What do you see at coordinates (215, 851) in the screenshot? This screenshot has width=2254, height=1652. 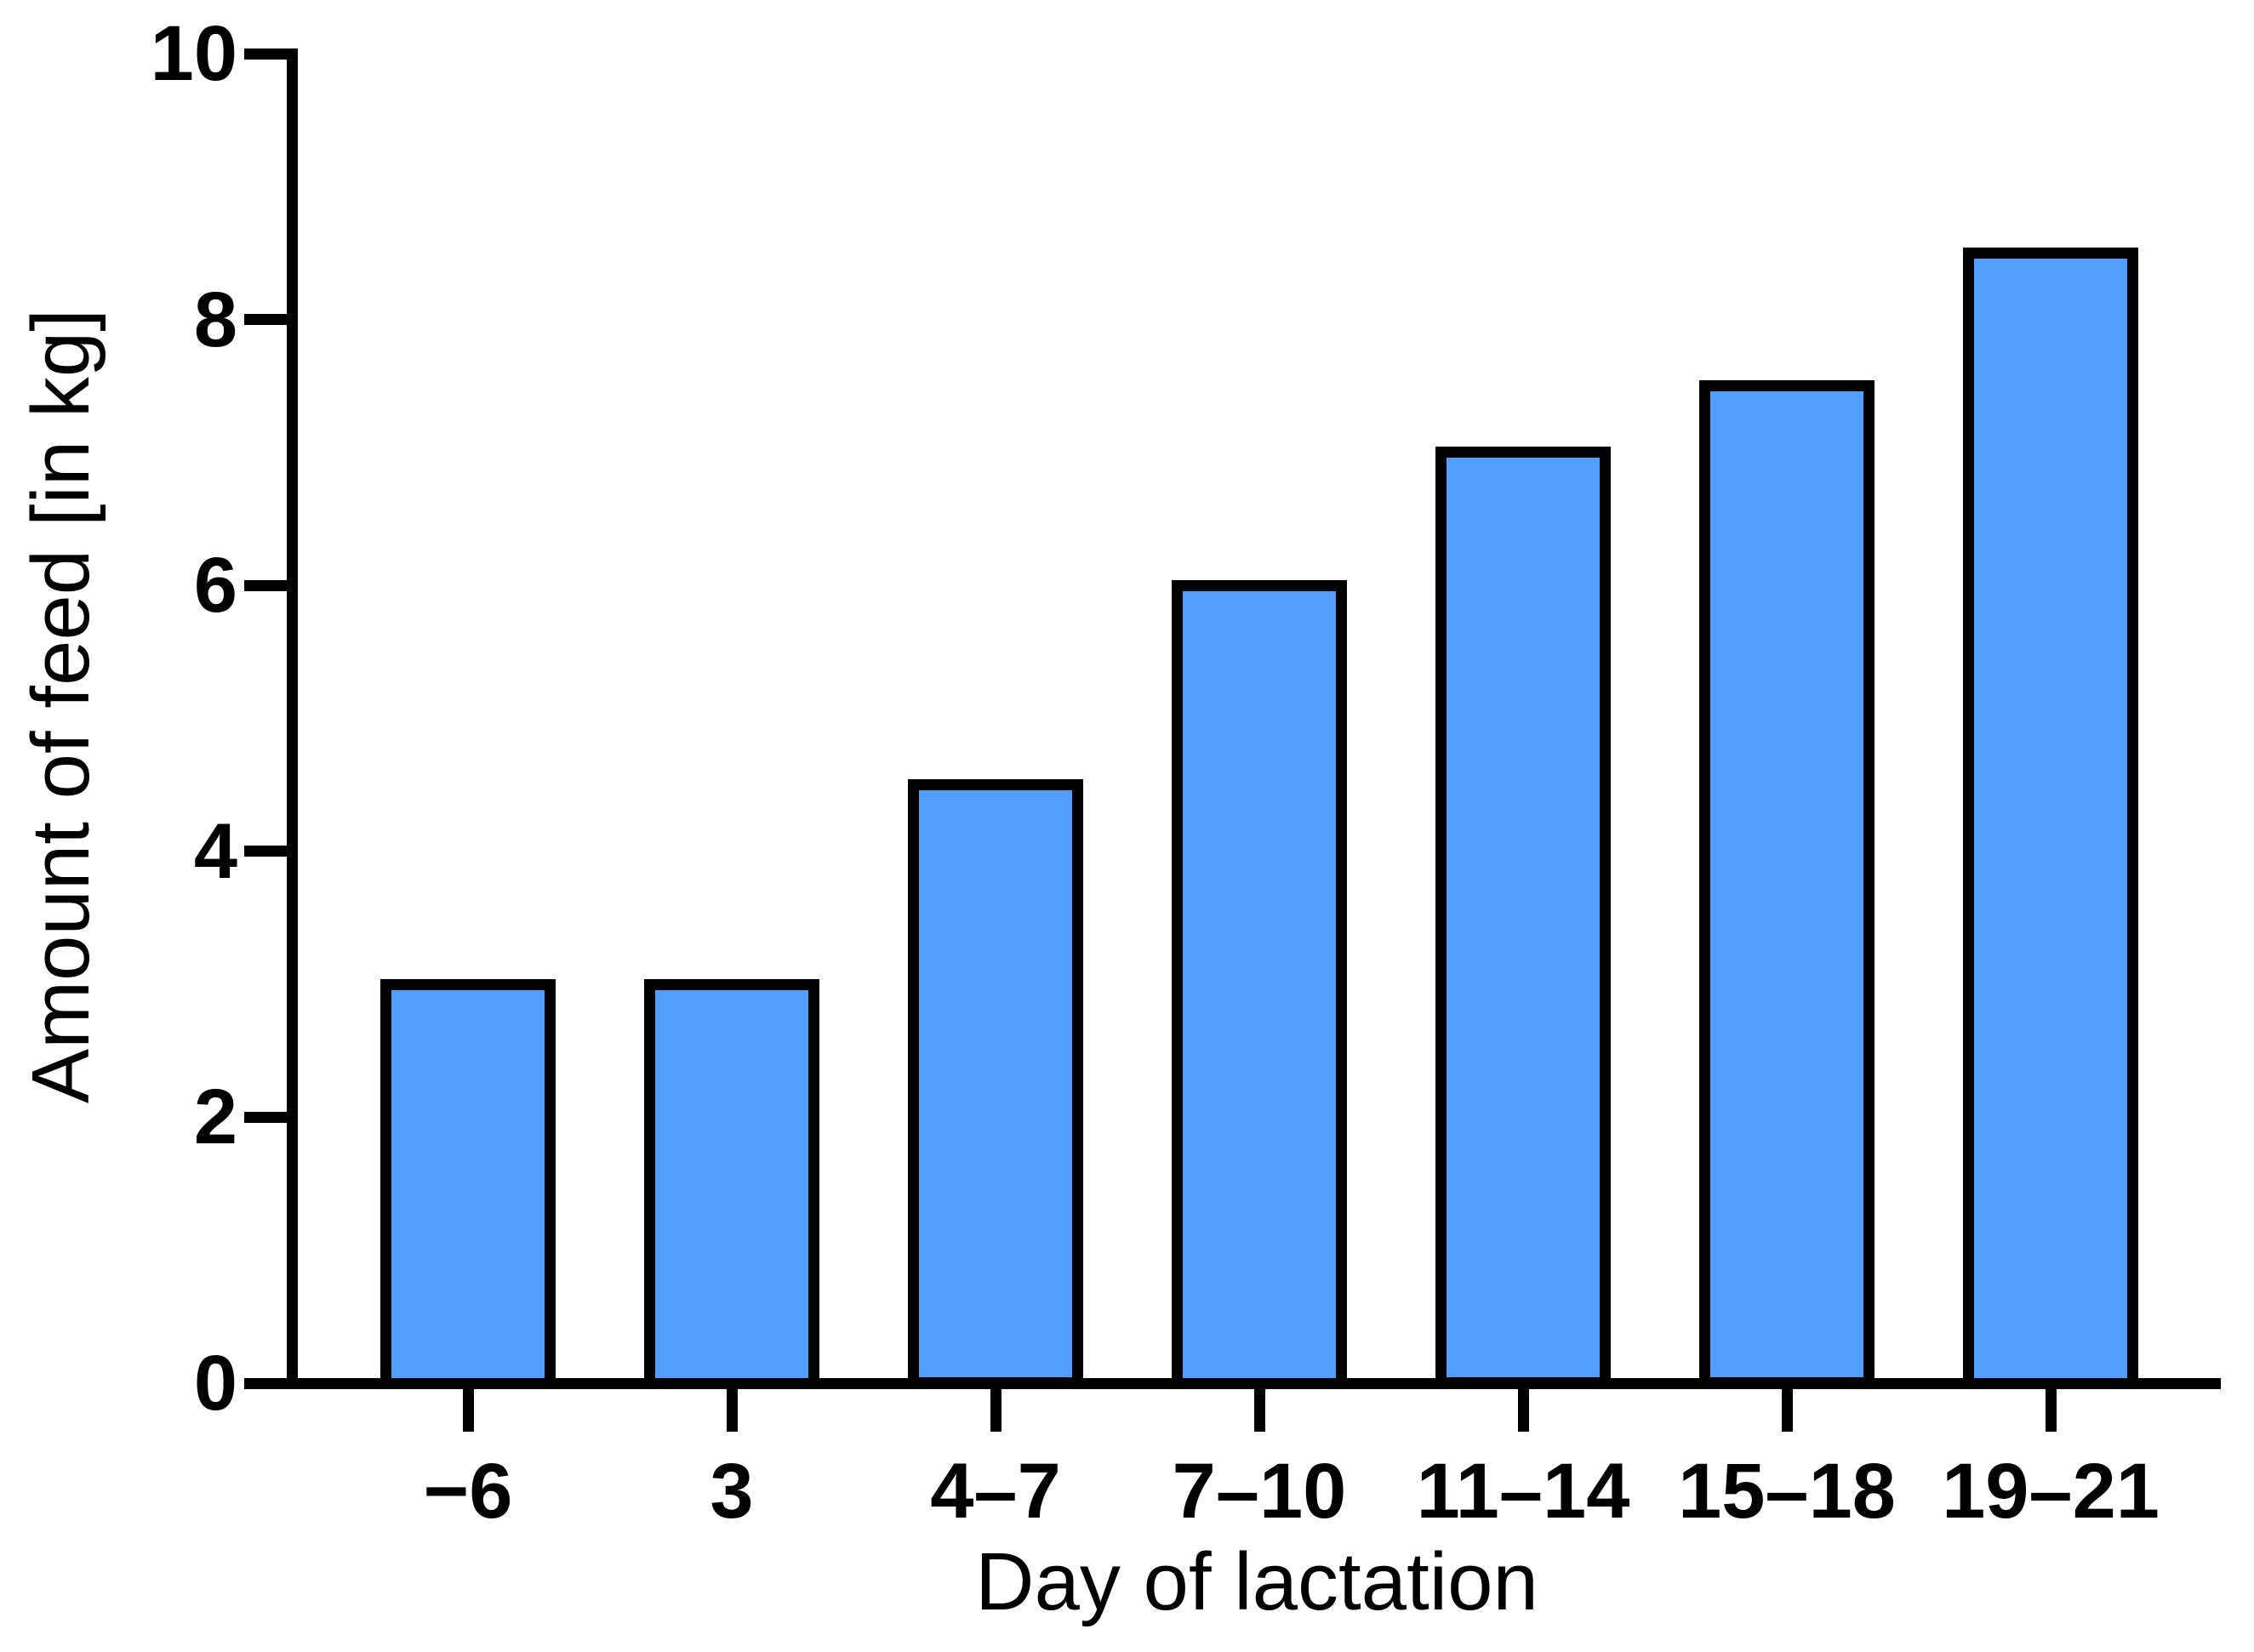 I see `y-tick-label: 4` at bounding box center [215, 851].